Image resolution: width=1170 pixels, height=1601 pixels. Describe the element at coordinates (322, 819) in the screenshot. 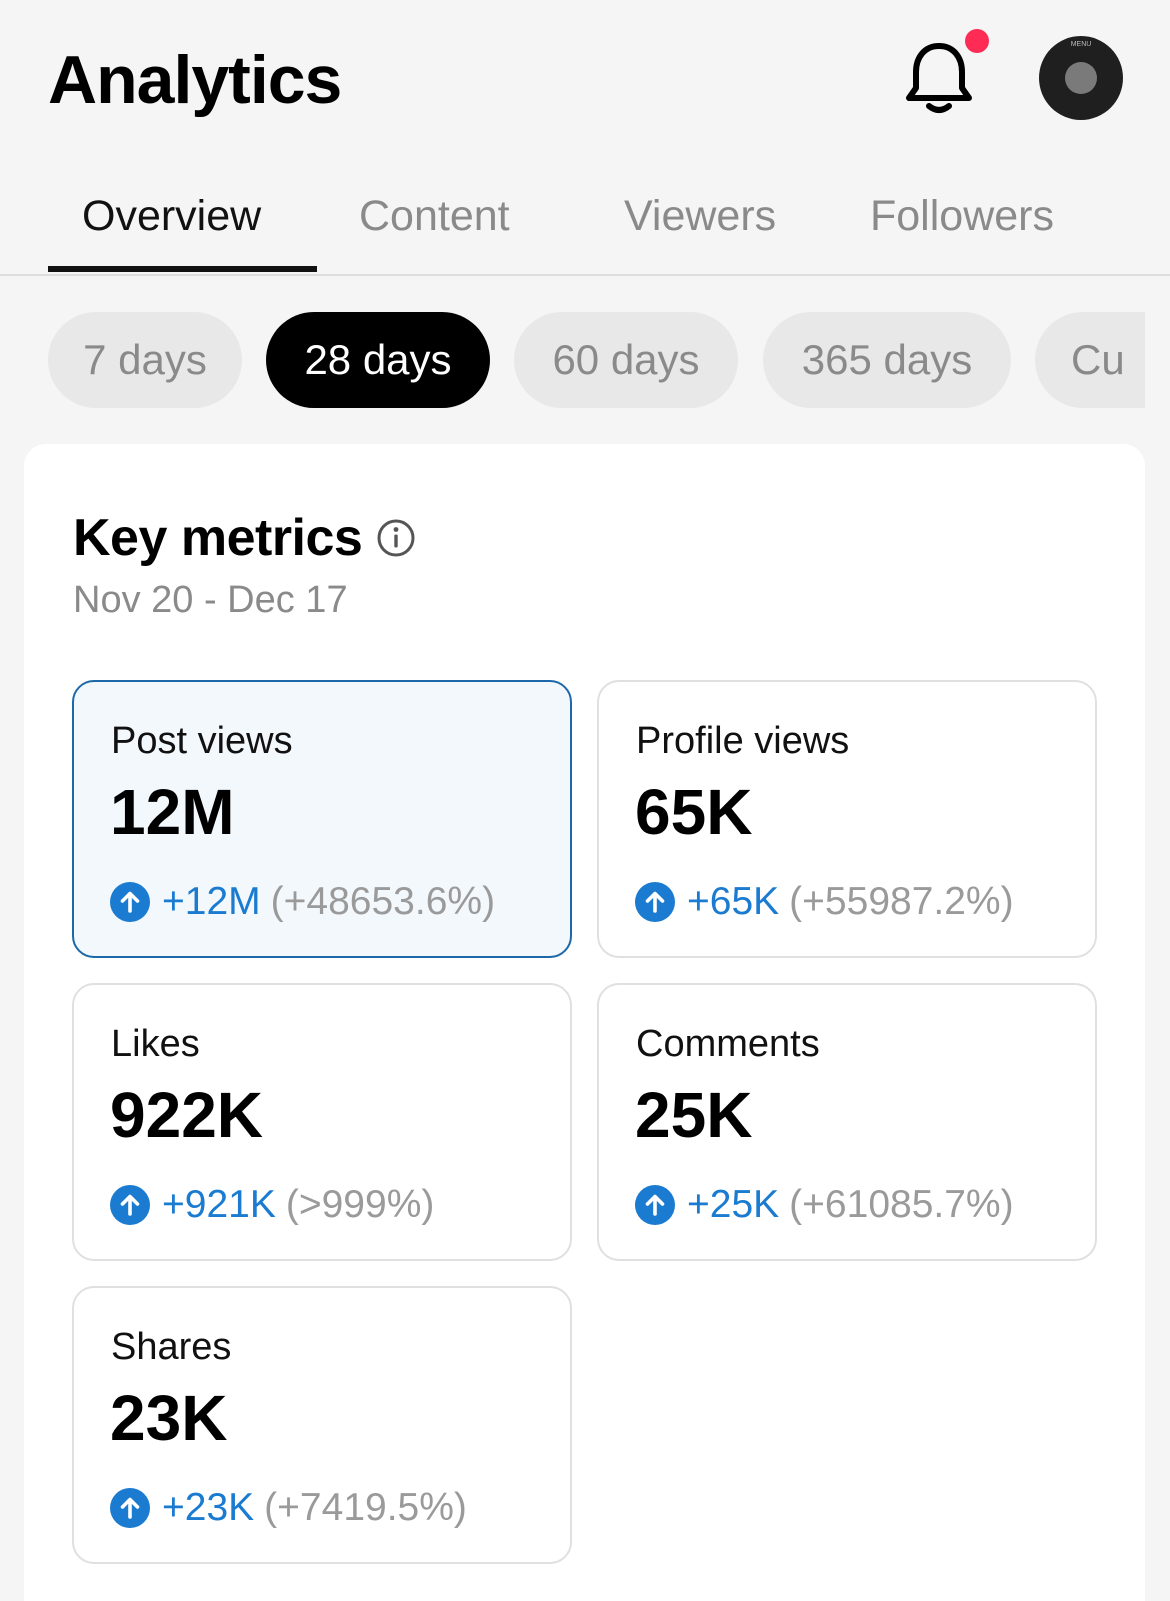

I see `metric-tile-post-views: Post views 12M +12M (+48653.6%)` at that location.